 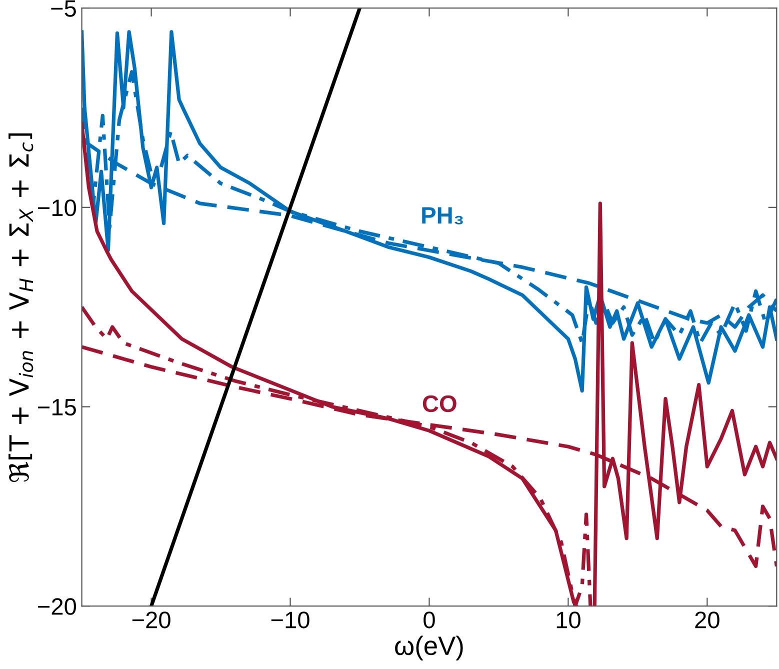 What do you see at coordinates (429, 620) in the screenshot?
I see `x-tick-label: 0` at bounding box center [429, 620].